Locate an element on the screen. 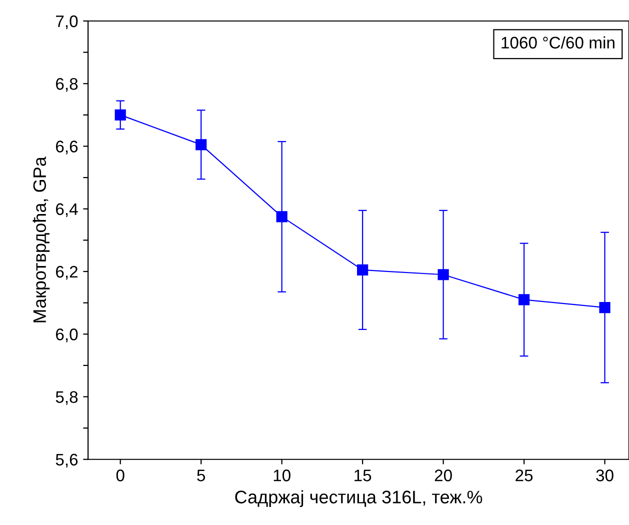  y-tick-label: 6,2 is located at coordinates (67, 273).